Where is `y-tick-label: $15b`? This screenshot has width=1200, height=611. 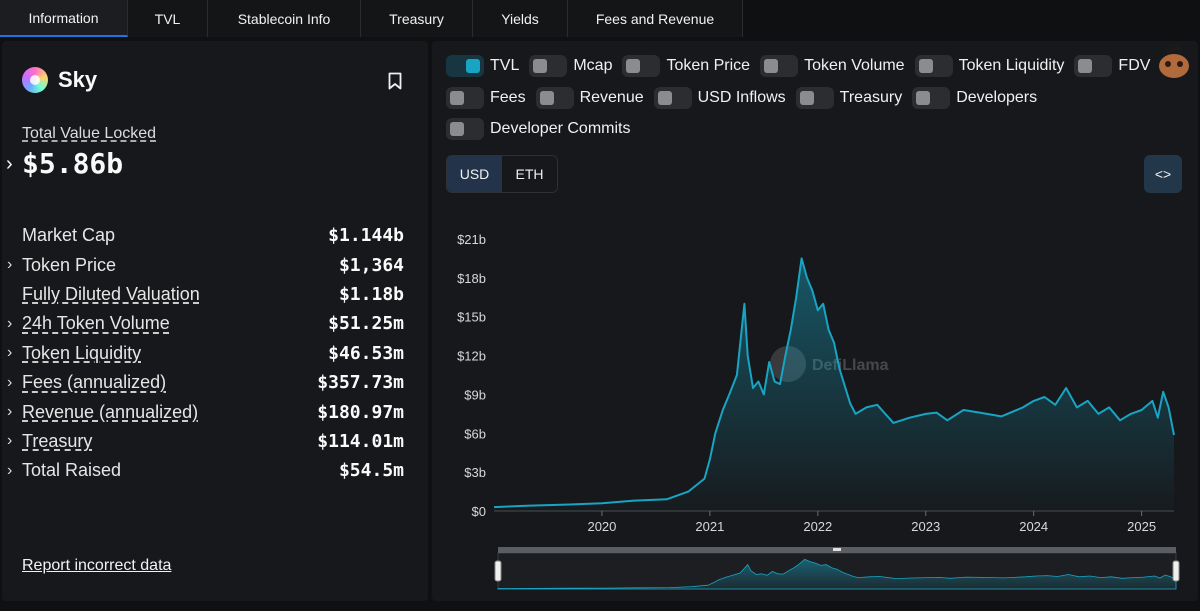 y-tick-label: $15b is located at coordinates (471, 317).